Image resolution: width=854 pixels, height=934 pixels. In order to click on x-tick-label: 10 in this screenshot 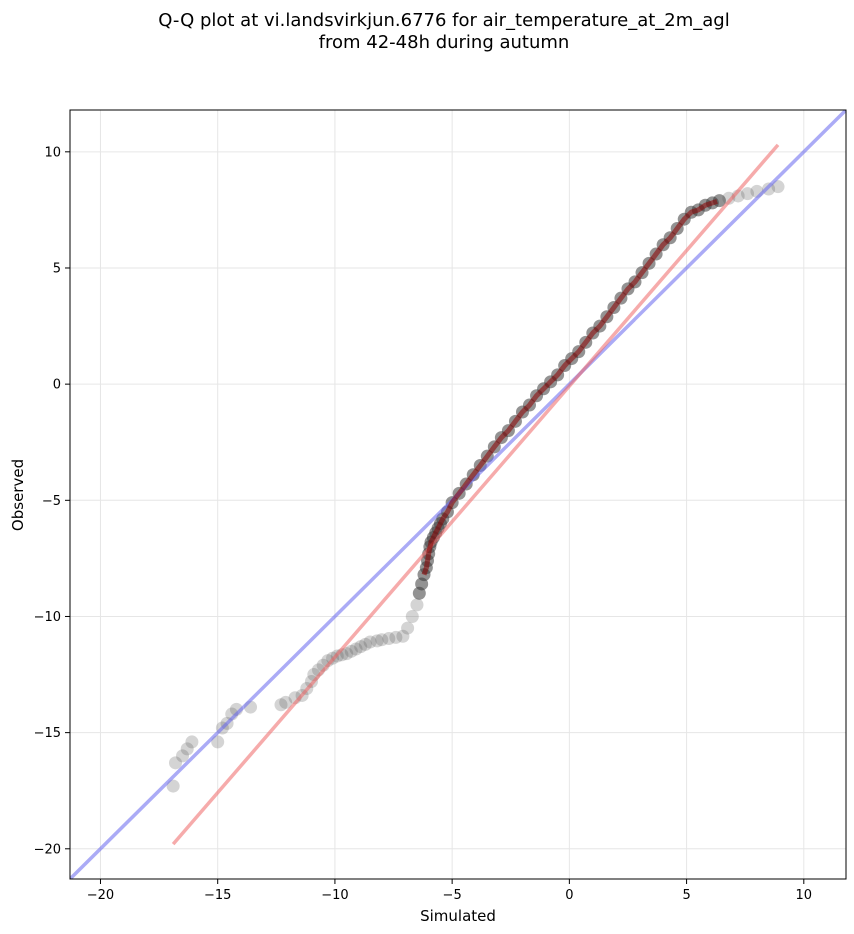, I will do `click(804, 895)`.